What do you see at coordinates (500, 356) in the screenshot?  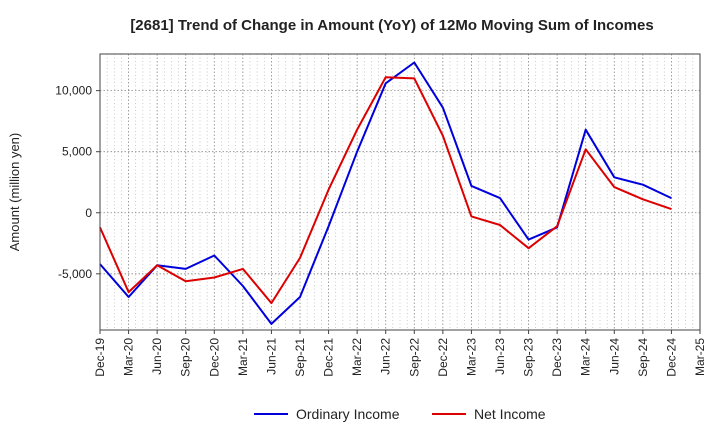 I see `x-tick-label: Jun-23` at bounding box center [500, 356].